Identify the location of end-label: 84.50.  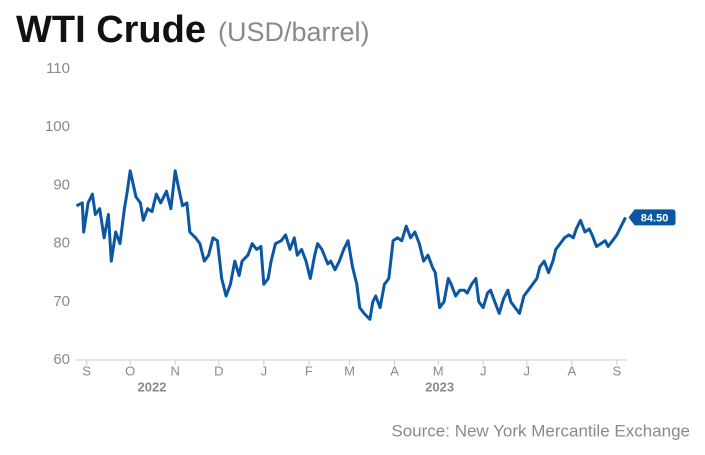
(655, 218).